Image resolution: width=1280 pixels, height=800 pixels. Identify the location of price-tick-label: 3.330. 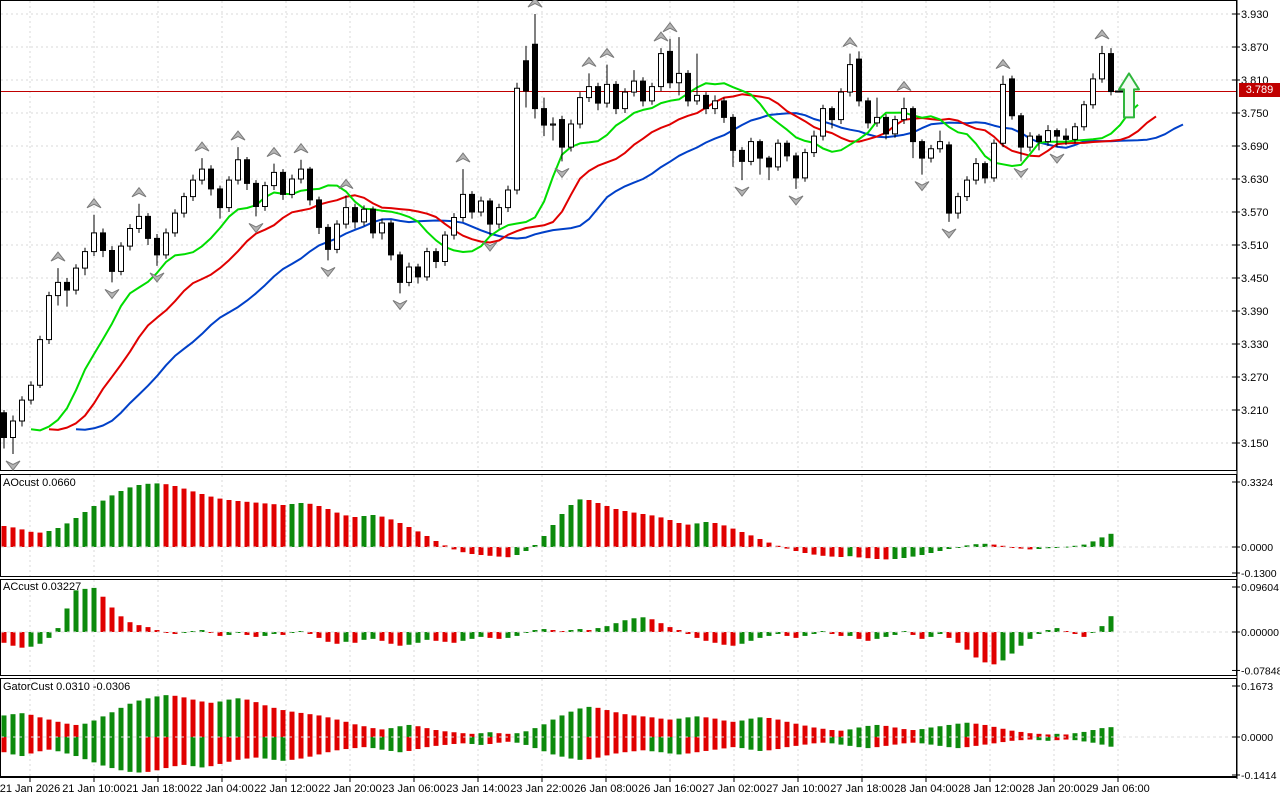
(1255, 345).